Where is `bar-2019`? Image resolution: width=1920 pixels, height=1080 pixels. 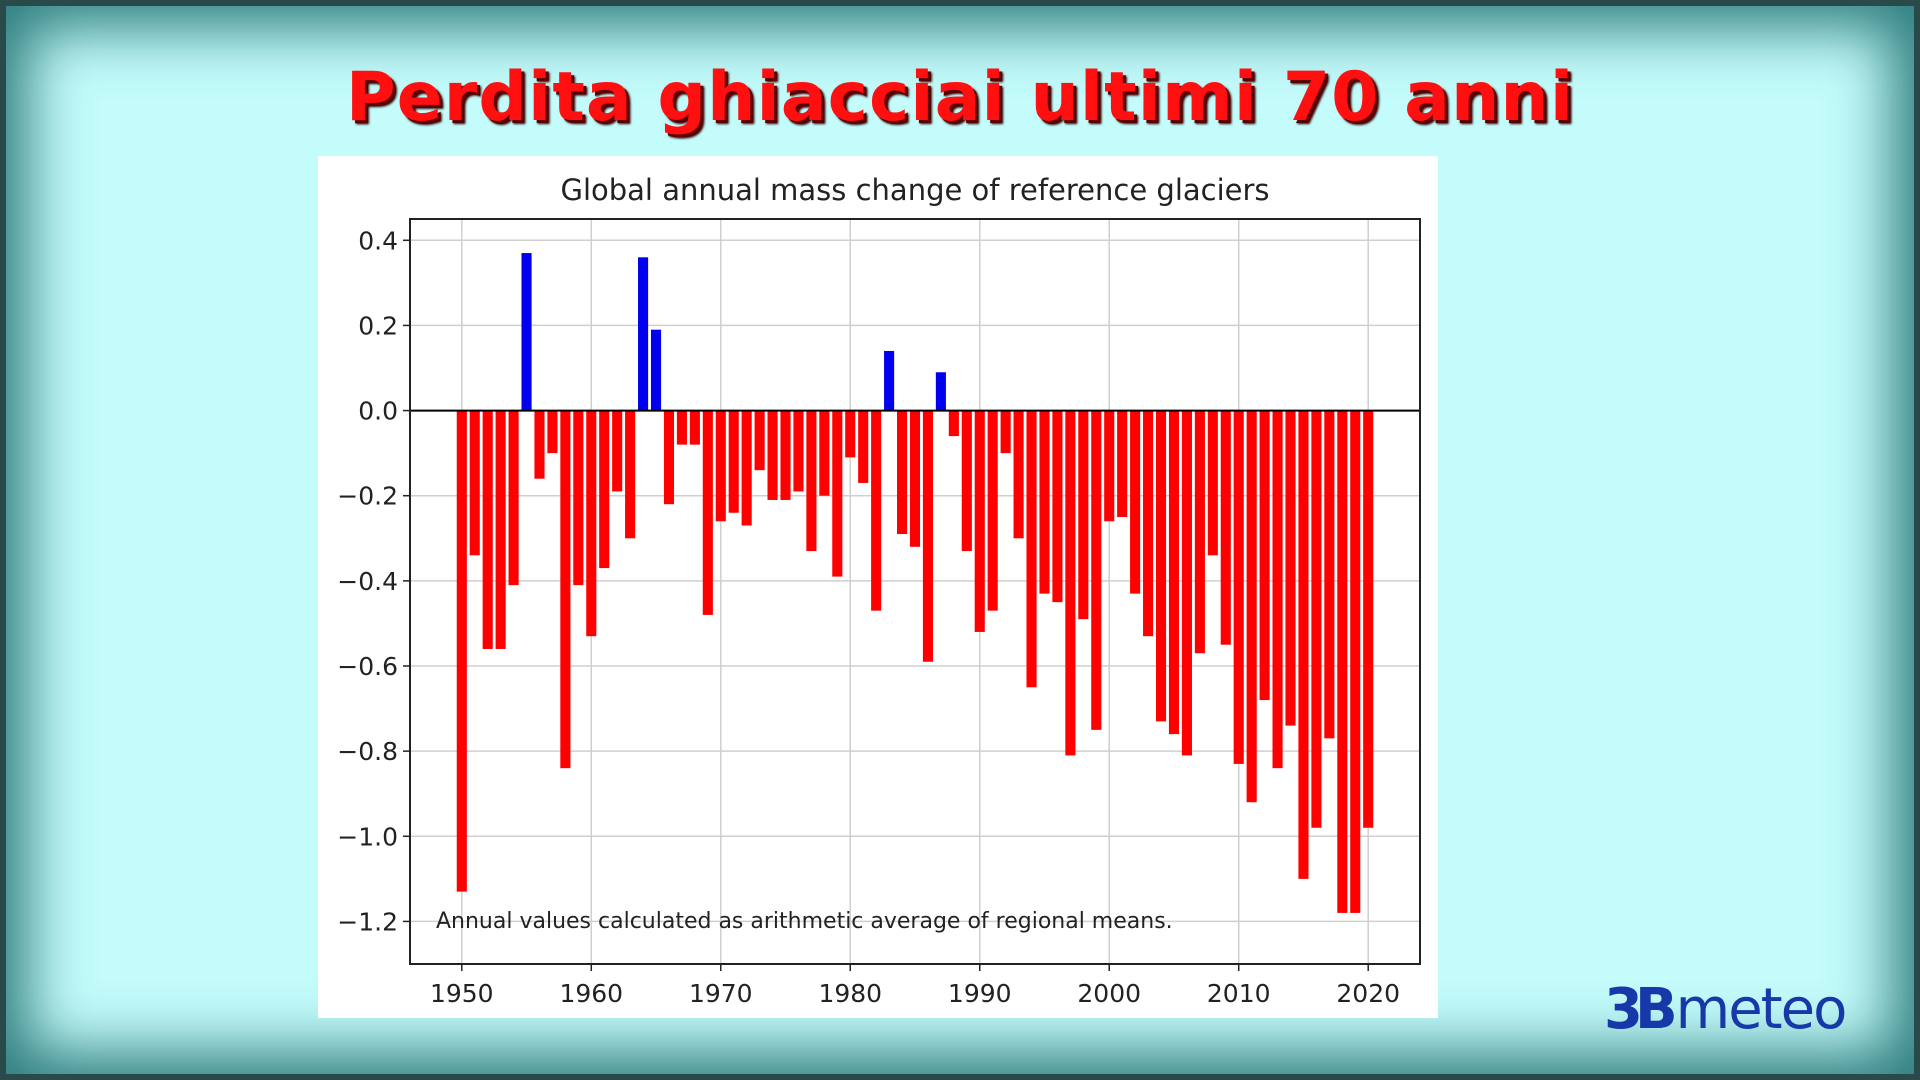 bar-2019 is located at coordinates (1355, 661).